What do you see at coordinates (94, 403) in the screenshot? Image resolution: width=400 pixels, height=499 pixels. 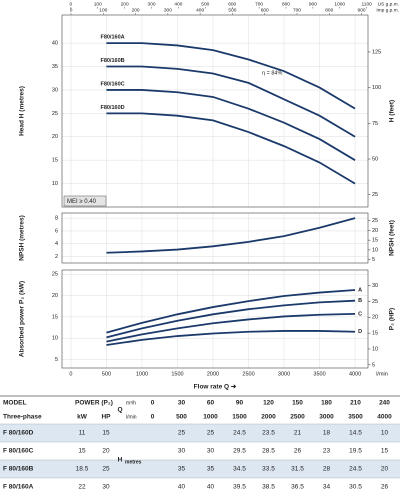 I see `table-header: POWER (P₂)` at bounding box center [94, 403].